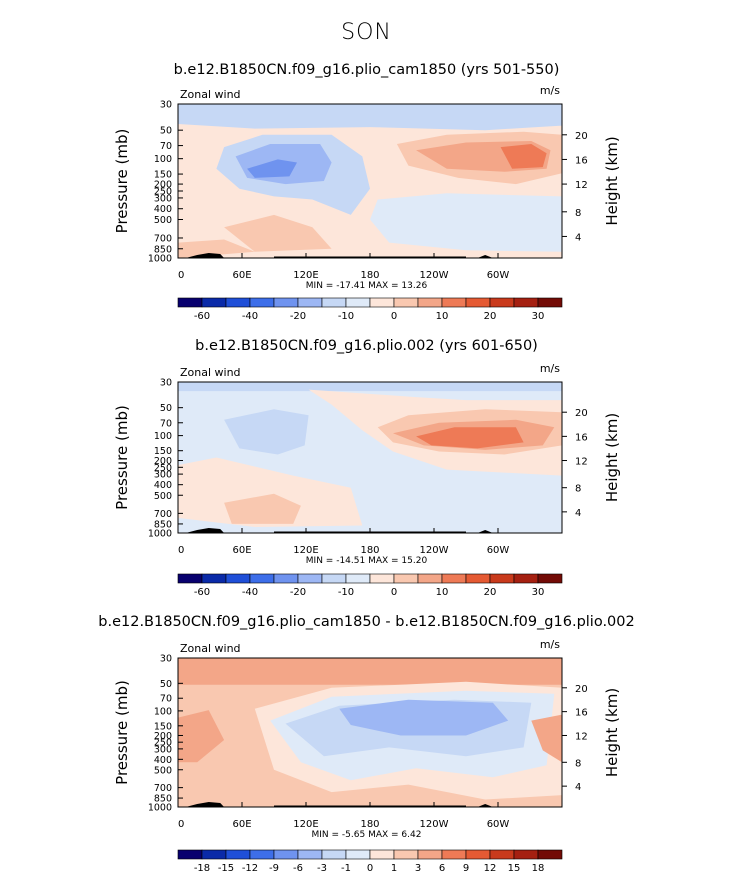 The height and width of the screenshot is (888, 733). What do you see at coordinates (163, 524) in the screenshot?
I see `y-tick-label: 850` at bounding box center [163, 524].